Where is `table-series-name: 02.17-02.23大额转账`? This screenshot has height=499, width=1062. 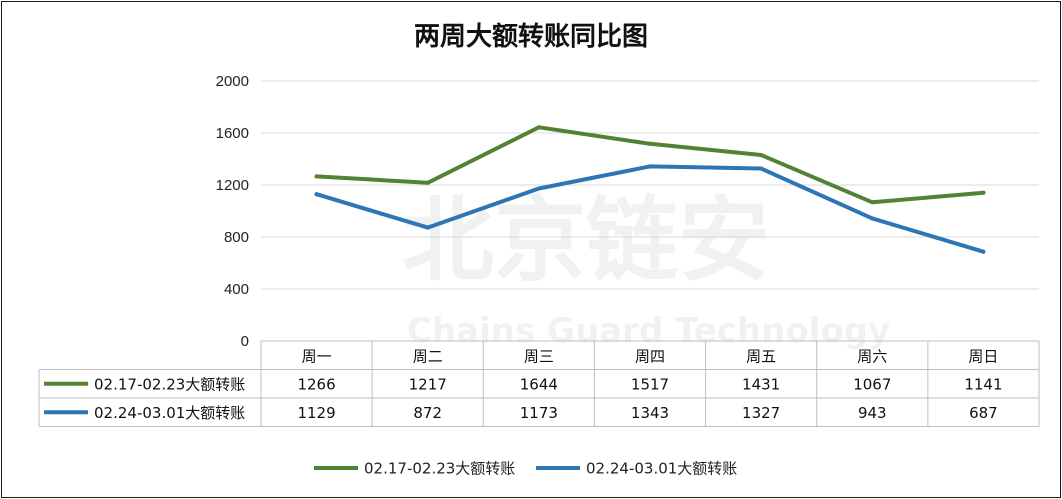 table-series-name: 02.17-02.23大额转账 is located at coordinates (169, 384).